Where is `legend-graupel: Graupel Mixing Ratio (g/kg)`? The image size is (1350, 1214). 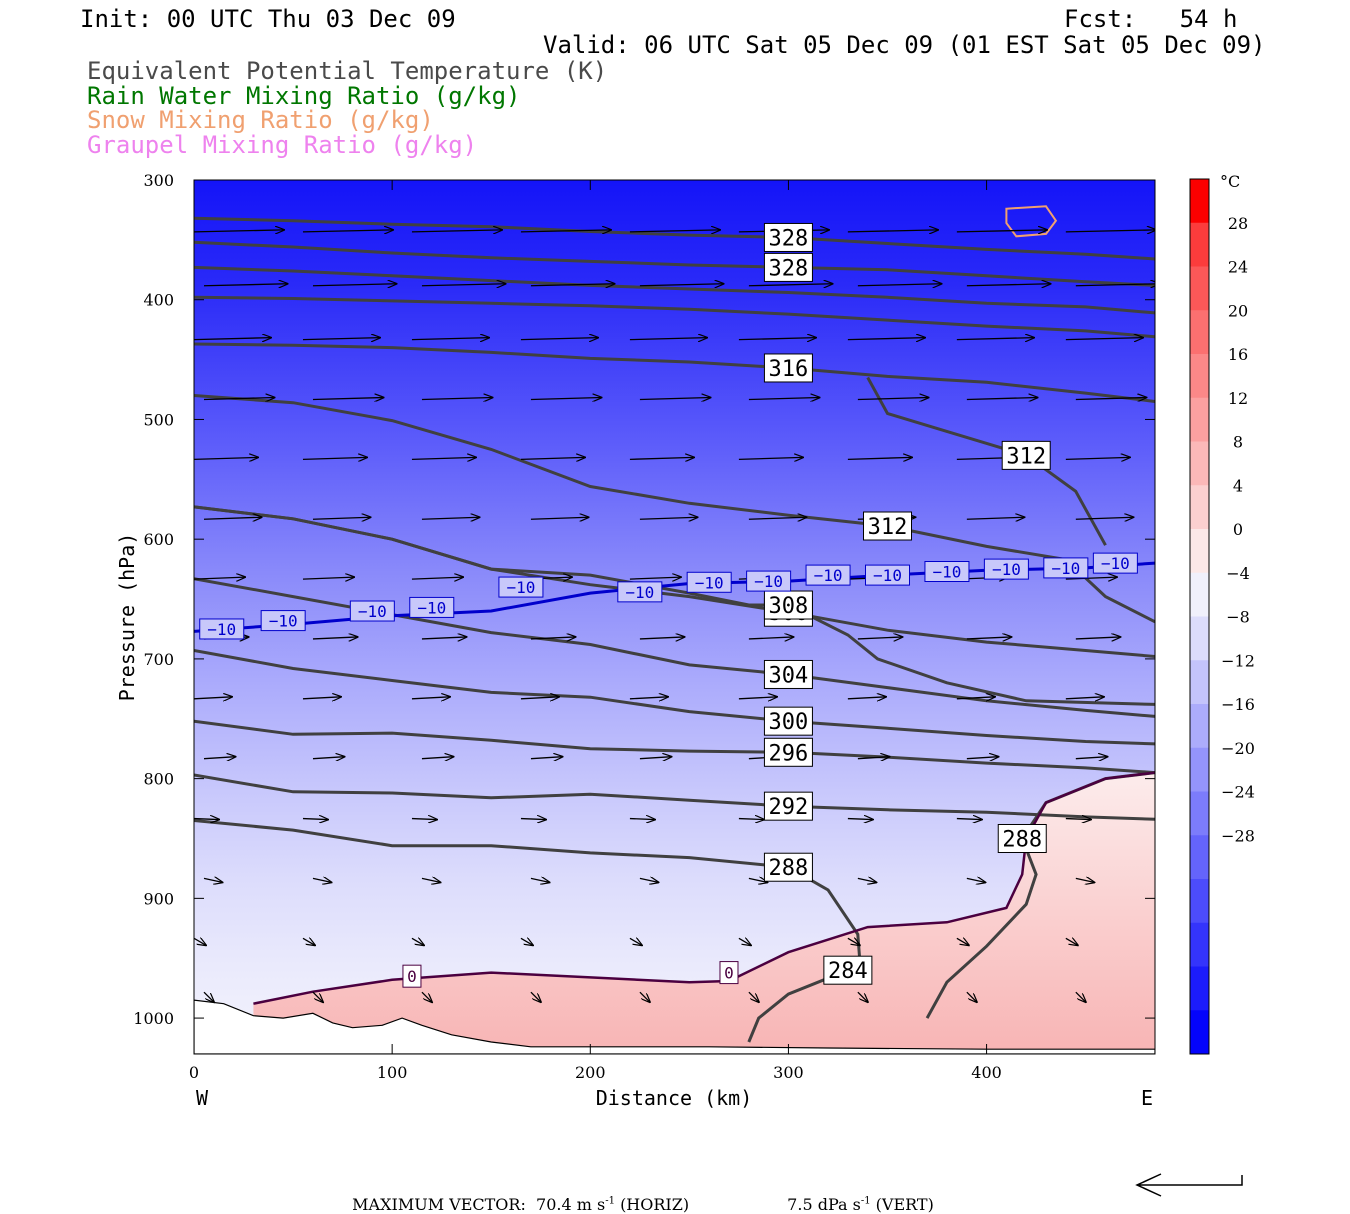 legend-graupel: Graupel Mixing Ratio (g/kg) is located at coordinates (282, 145).